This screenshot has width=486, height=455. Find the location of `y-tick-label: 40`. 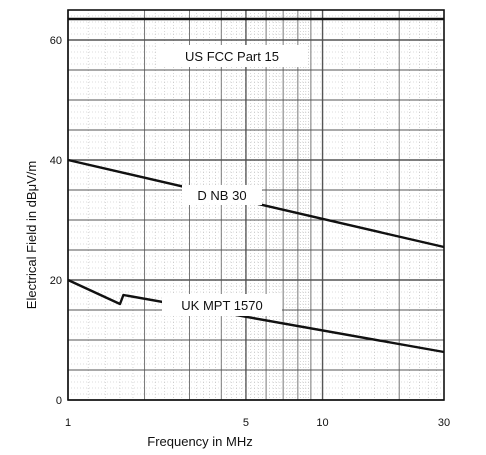

y-tick-label: 40 is located at coordinates (56, 161).